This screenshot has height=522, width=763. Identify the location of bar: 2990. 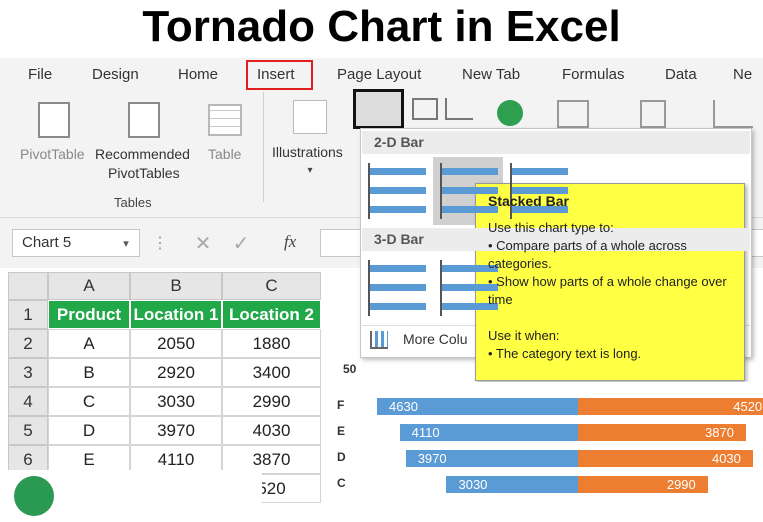
(643, 484).